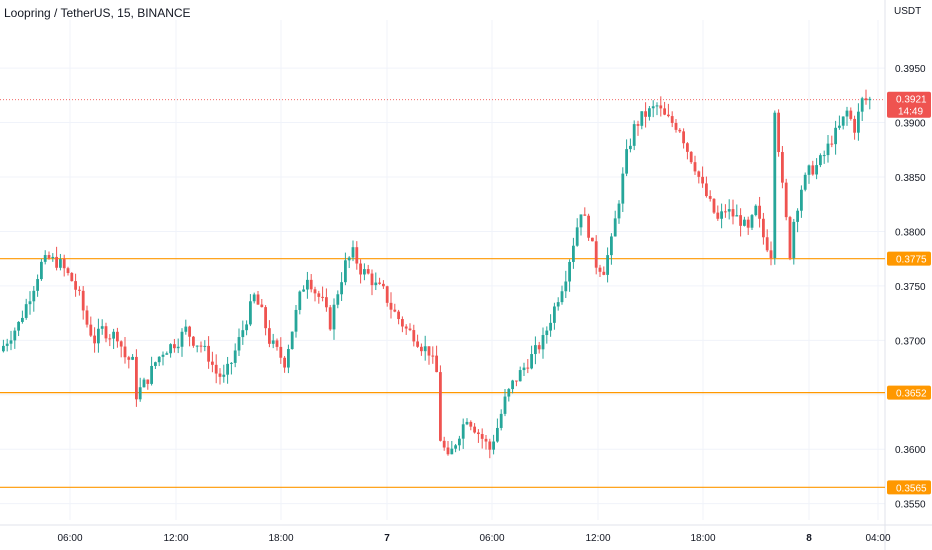 This screenshot has height=550, width=932. What do you see at coordinates (809, 538) in the screenshot?
I see `x-tick-label: 8` at bounding box center [809, 538].